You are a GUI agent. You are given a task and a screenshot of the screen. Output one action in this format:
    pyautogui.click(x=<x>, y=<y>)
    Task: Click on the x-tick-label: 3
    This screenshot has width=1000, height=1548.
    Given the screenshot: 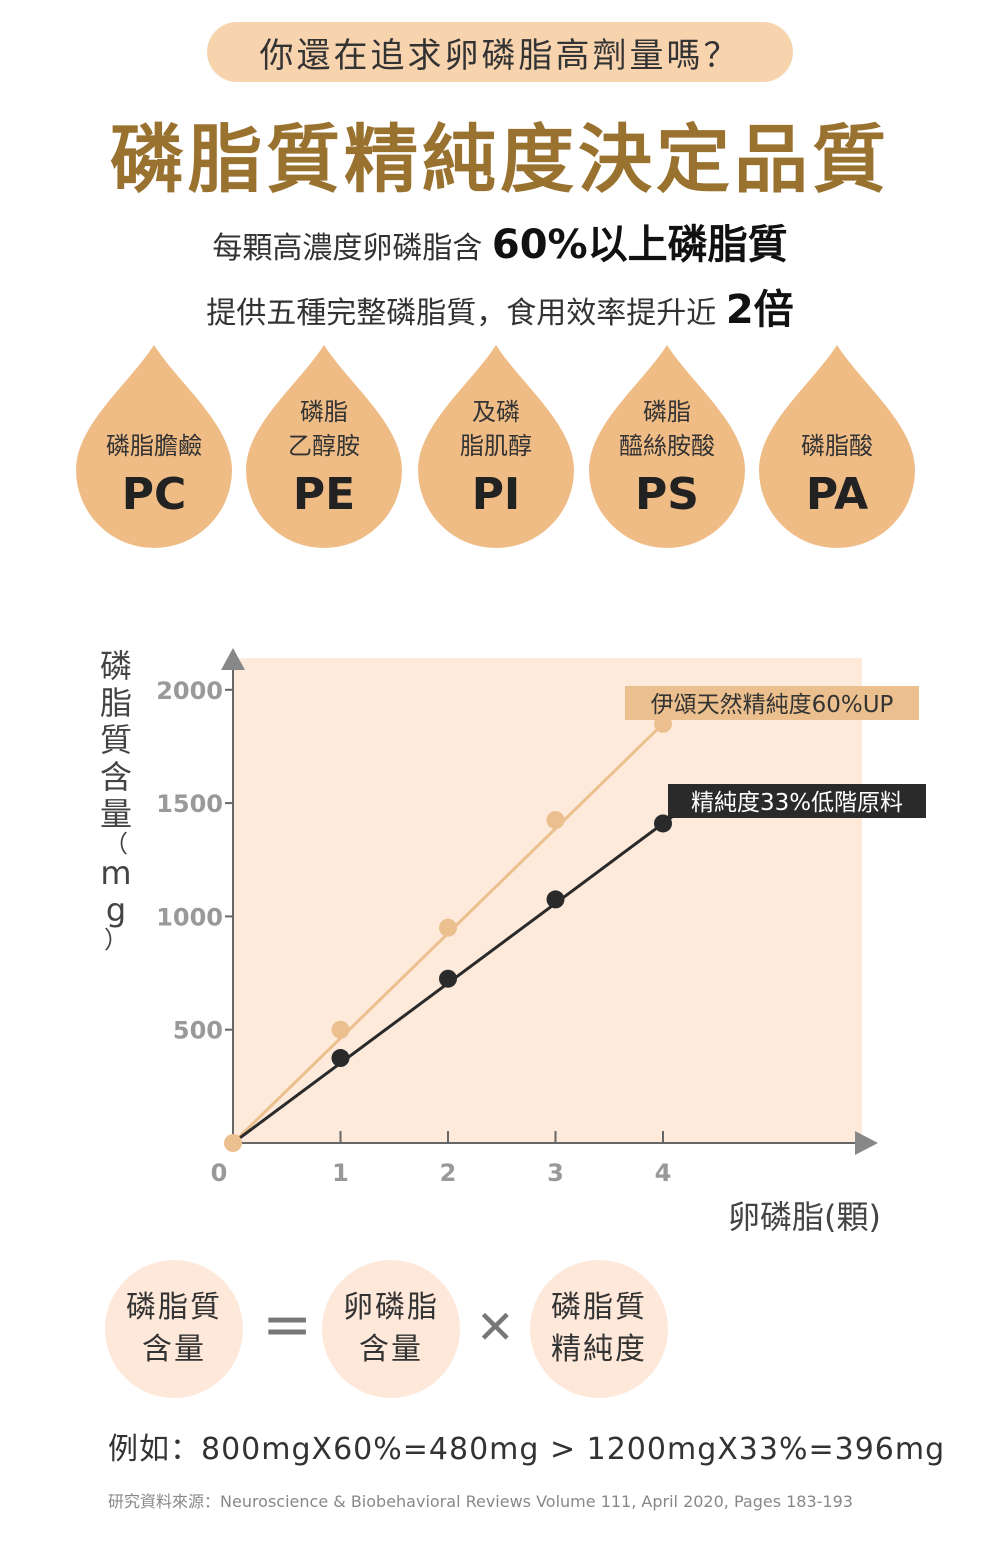 What is the action you would take?
    pyautogui.click(x=555, y=1173)
    